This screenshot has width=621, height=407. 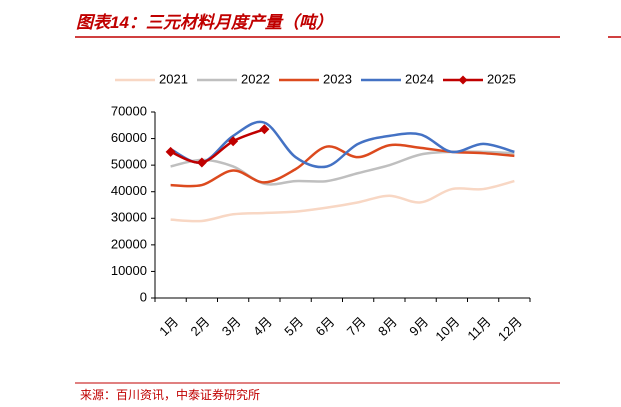 What do you see at coordinates (447, 329) in the screenshot?
I see `x-tick-label: 10月` at bounding box center [447, 329].